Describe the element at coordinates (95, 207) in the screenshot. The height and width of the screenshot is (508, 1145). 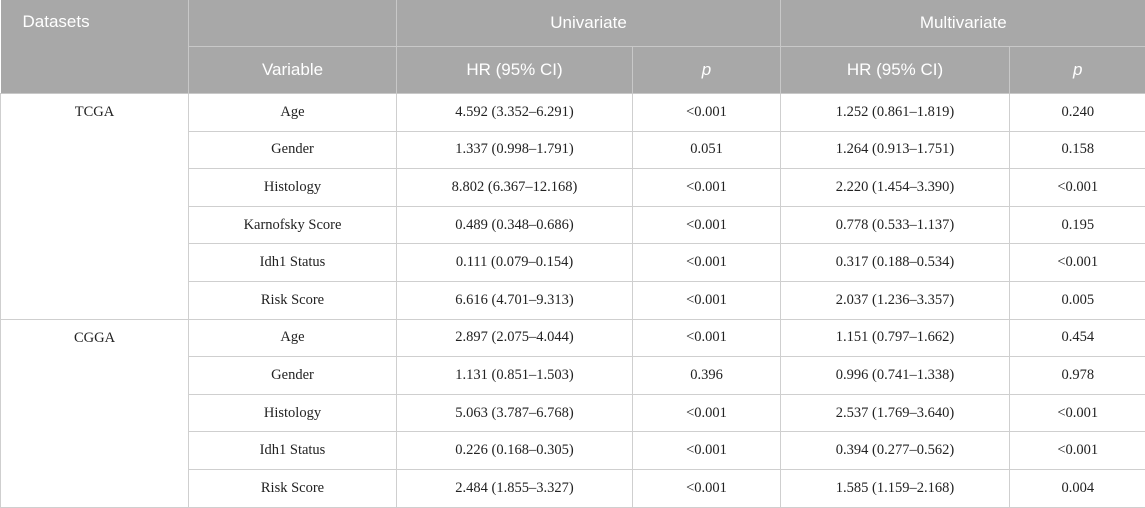
I see `dataset-cell-tcga: TCGA` at that location.